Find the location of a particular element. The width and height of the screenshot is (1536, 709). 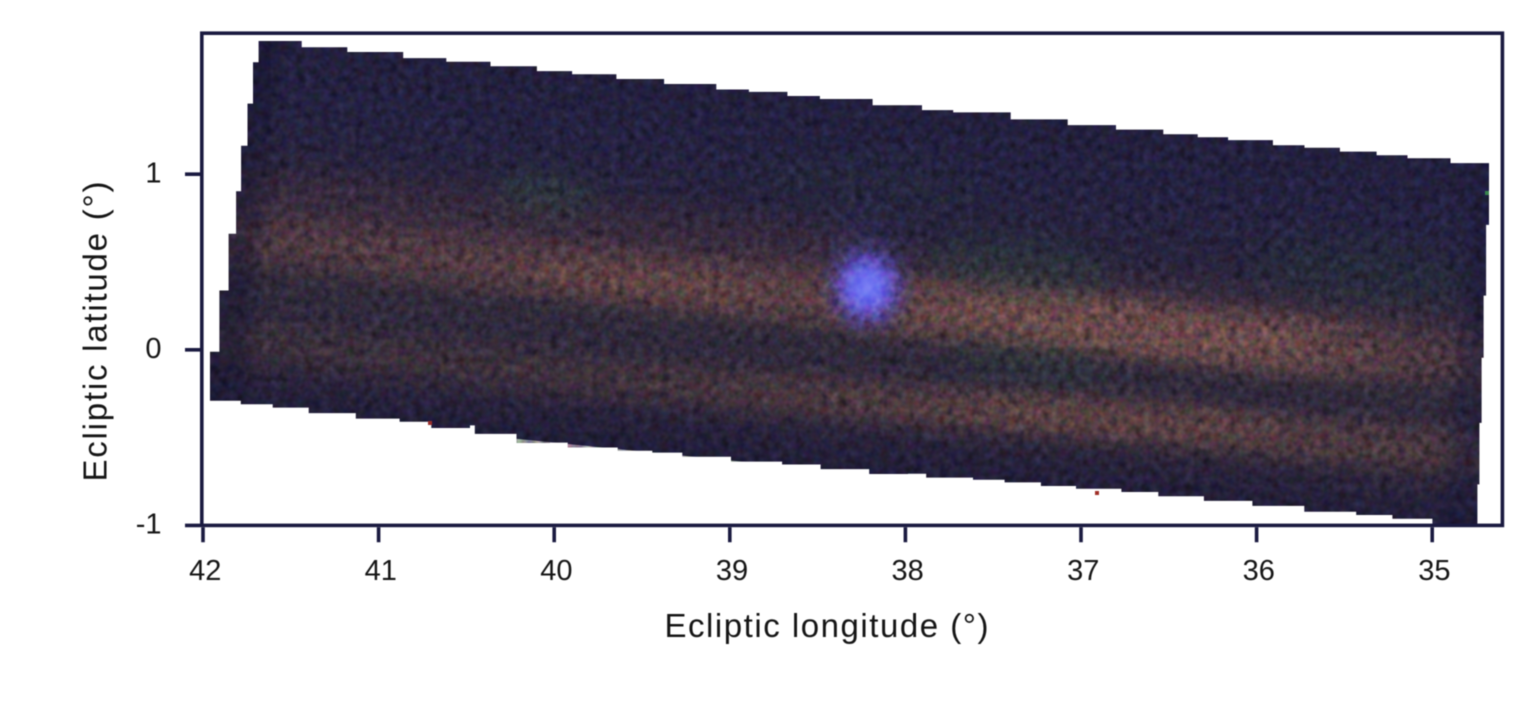

svg-text: 40 is located at coordinates (556, 571).